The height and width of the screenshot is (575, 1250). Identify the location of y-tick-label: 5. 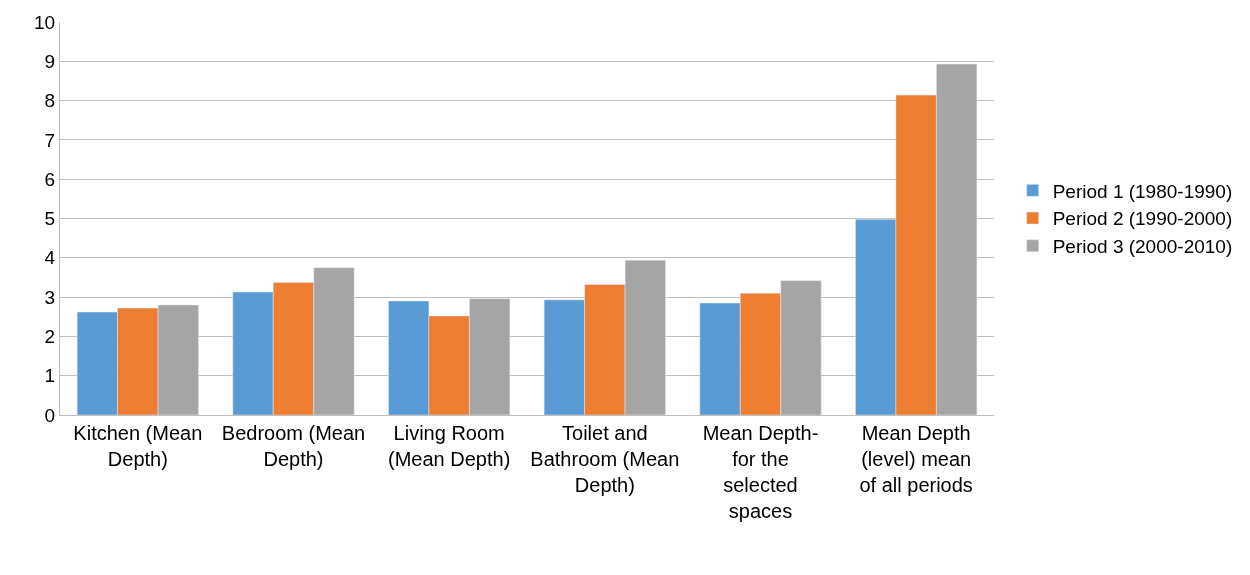
(50, 219).